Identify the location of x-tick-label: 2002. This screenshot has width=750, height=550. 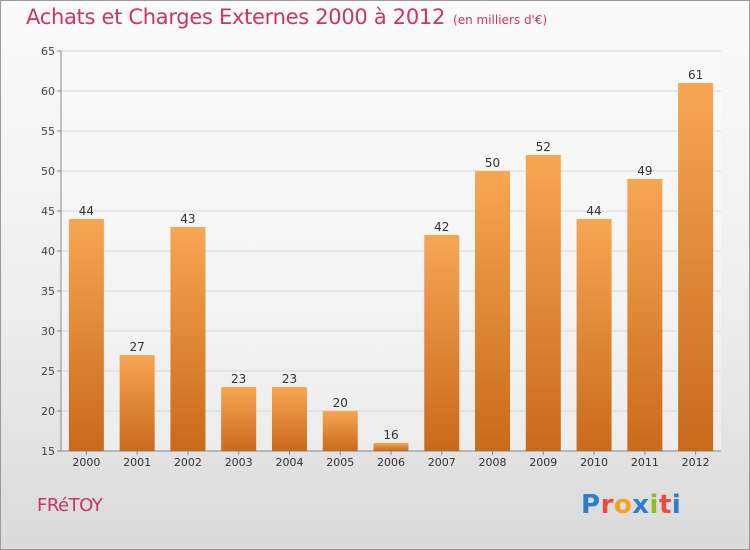
(188, 462).